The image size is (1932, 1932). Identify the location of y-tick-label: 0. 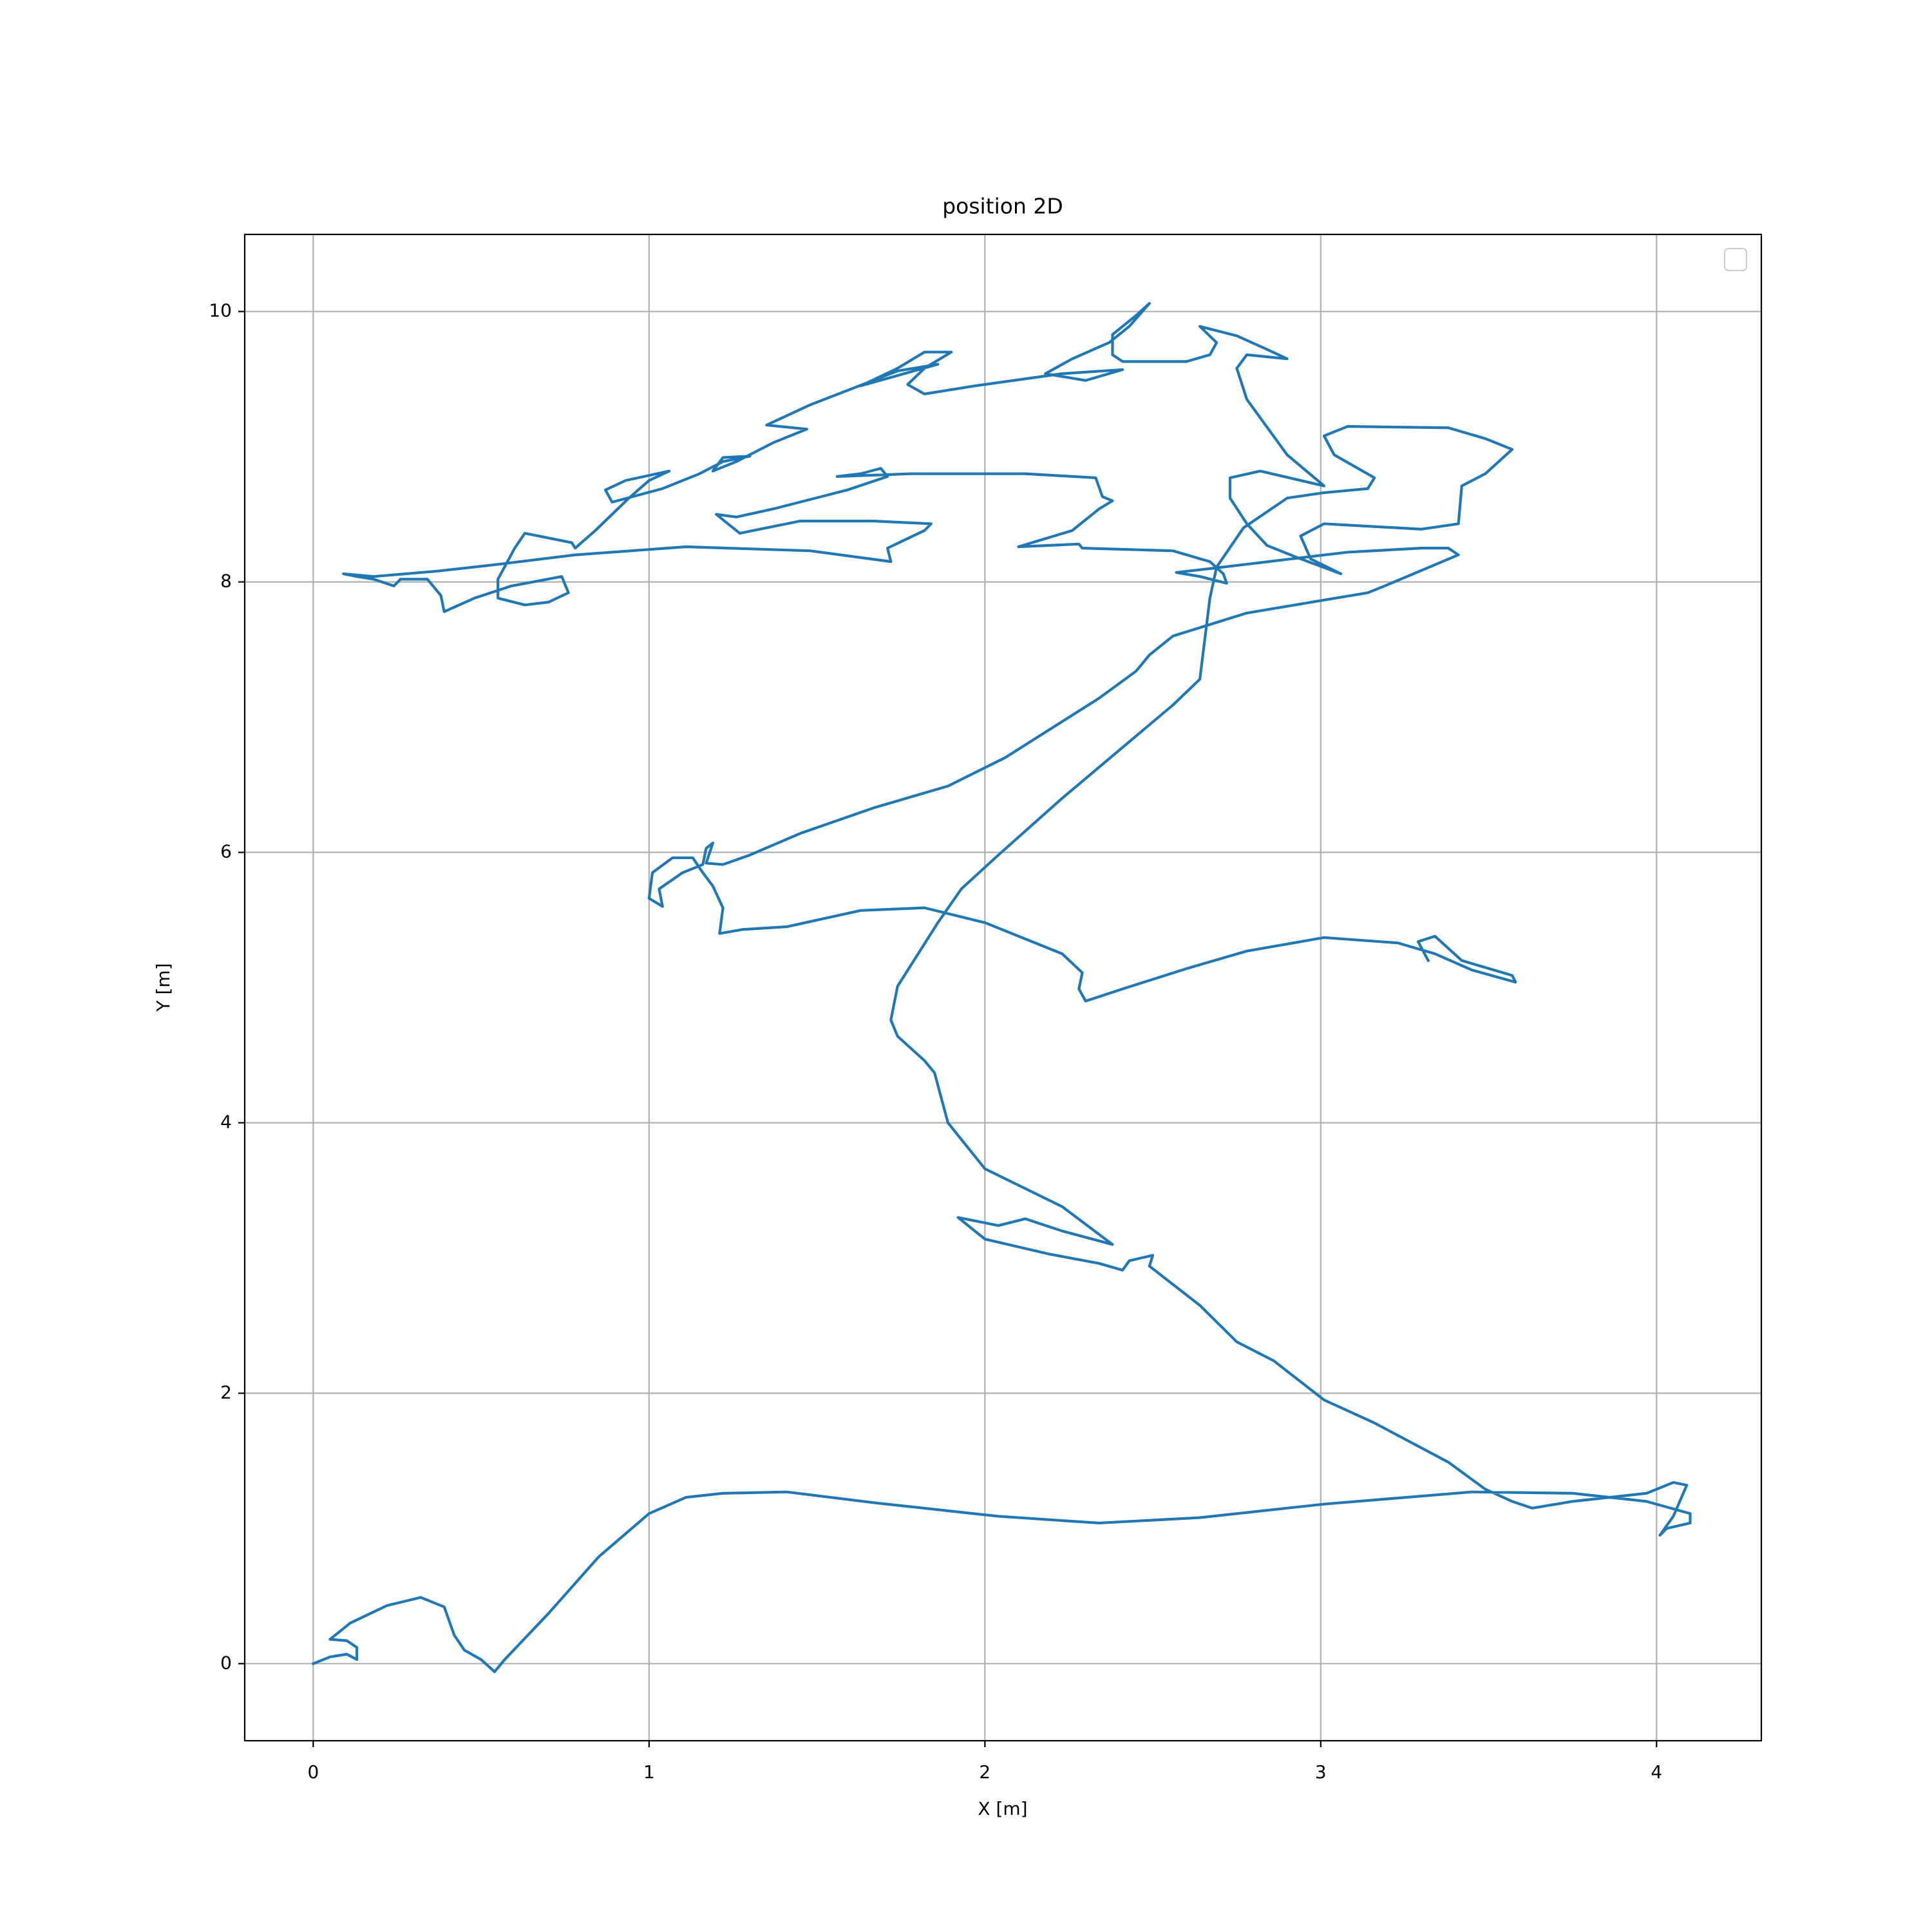
(226, 1663).